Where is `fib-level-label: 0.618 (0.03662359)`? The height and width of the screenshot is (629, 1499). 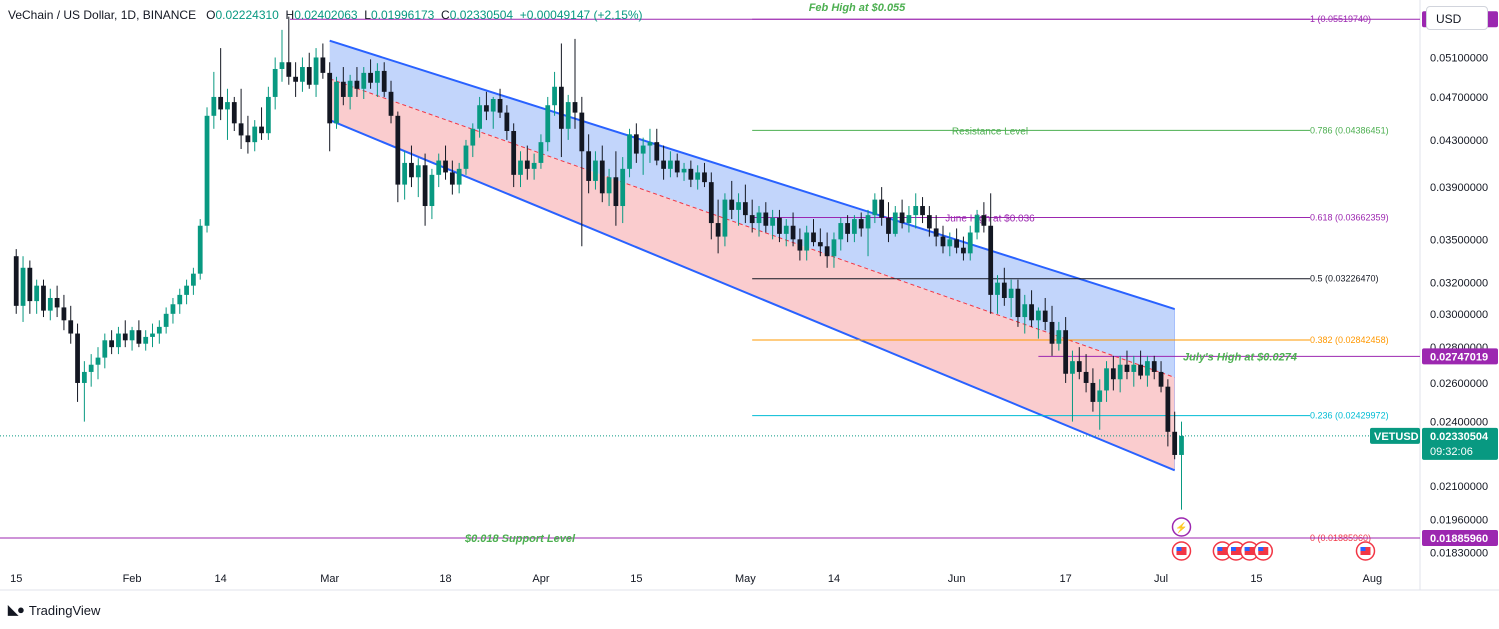 fib-level-label: 0.618 (0.03662359) is located at coordinates (1349, 217).